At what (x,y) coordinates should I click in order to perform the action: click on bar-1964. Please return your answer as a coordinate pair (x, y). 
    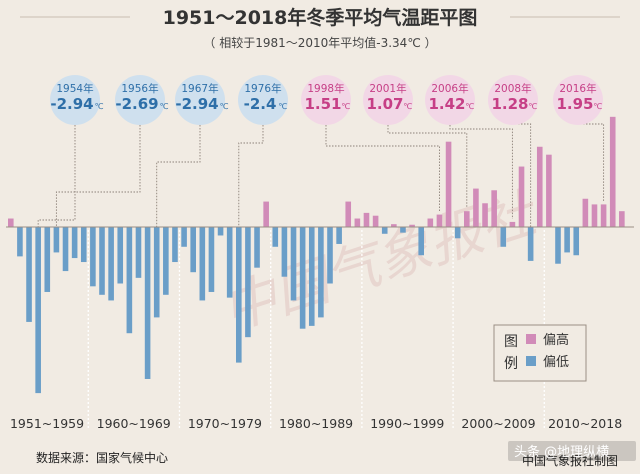
    Looking at the image, I should click on (129, 280).